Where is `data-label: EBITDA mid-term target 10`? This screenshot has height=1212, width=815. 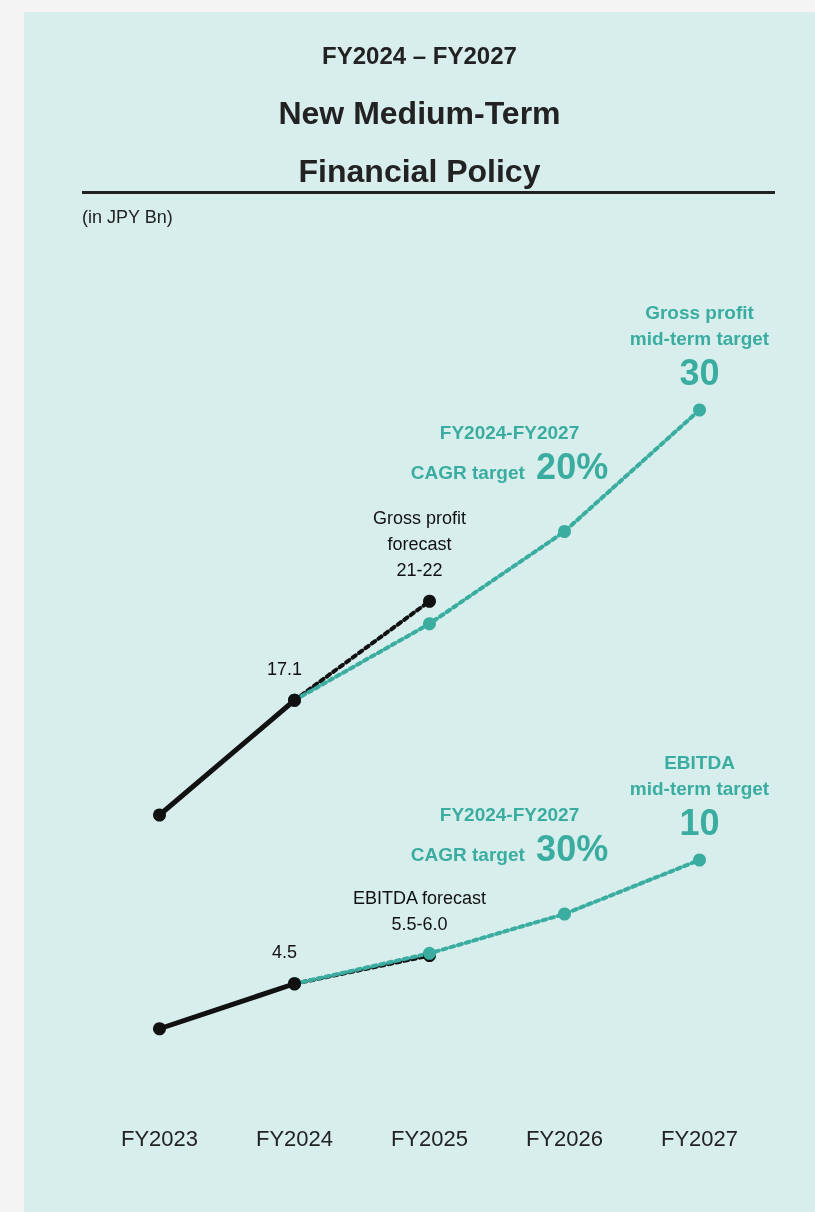
data-label: EBITDA mid-term target 10 is located at coordinates (699, 797).